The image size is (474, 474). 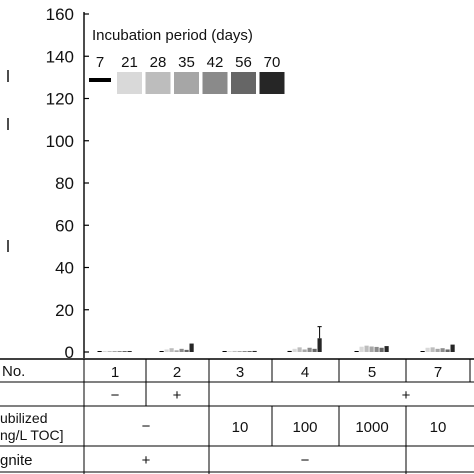 What do you see at coordinates (272, 62) in the screenshot?
I see `legend-entry-label: 70` at bounding box center [272, 62].